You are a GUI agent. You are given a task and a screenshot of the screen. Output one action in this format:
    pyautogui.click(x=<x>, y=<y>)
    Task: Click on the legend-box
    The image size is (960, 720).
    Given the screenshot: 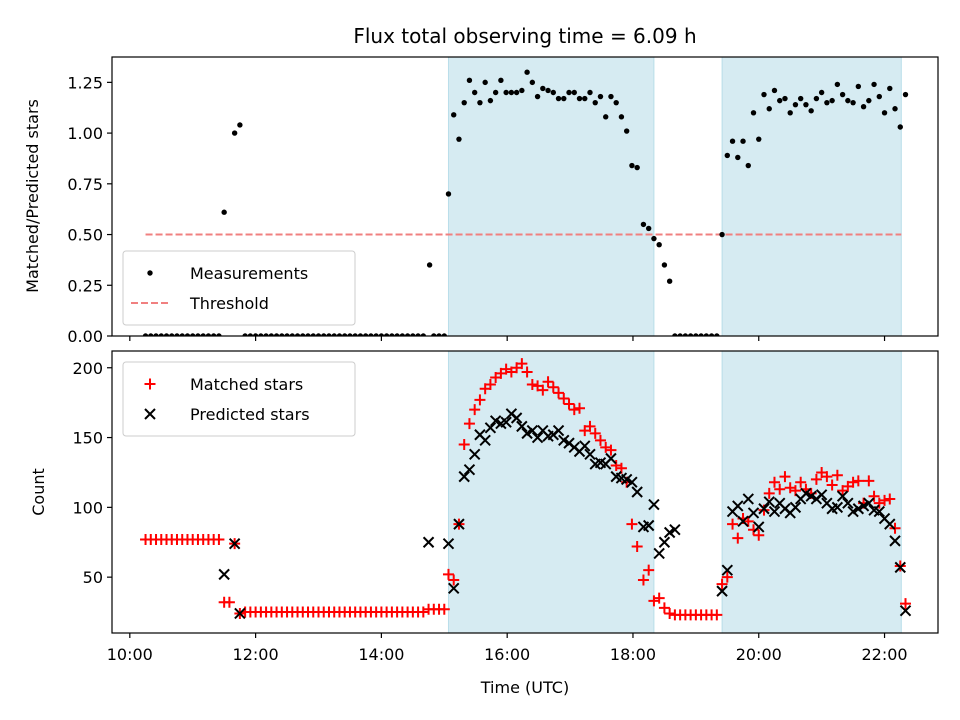 What is the action you would take?
    pyautogui.click(x=239, y=288)
    